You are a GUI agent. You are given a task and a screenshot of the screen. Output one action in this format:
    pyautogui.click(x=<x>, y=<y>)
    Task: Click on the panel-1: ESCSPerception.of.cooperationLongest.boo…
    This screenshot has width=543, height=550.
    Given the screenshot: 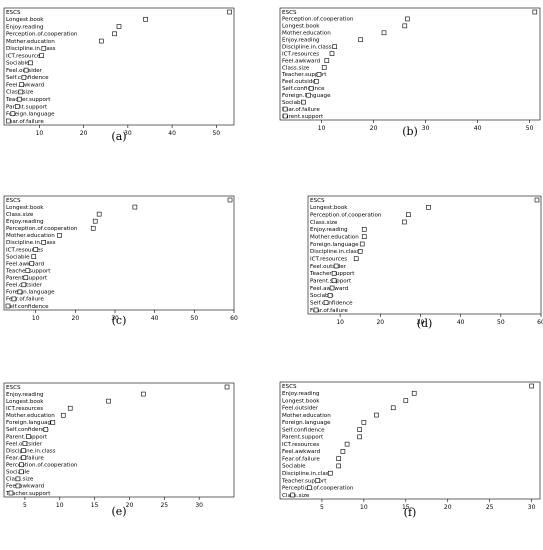 What is the action you would take?
    pyautogui.click(x=410, y=72)
    